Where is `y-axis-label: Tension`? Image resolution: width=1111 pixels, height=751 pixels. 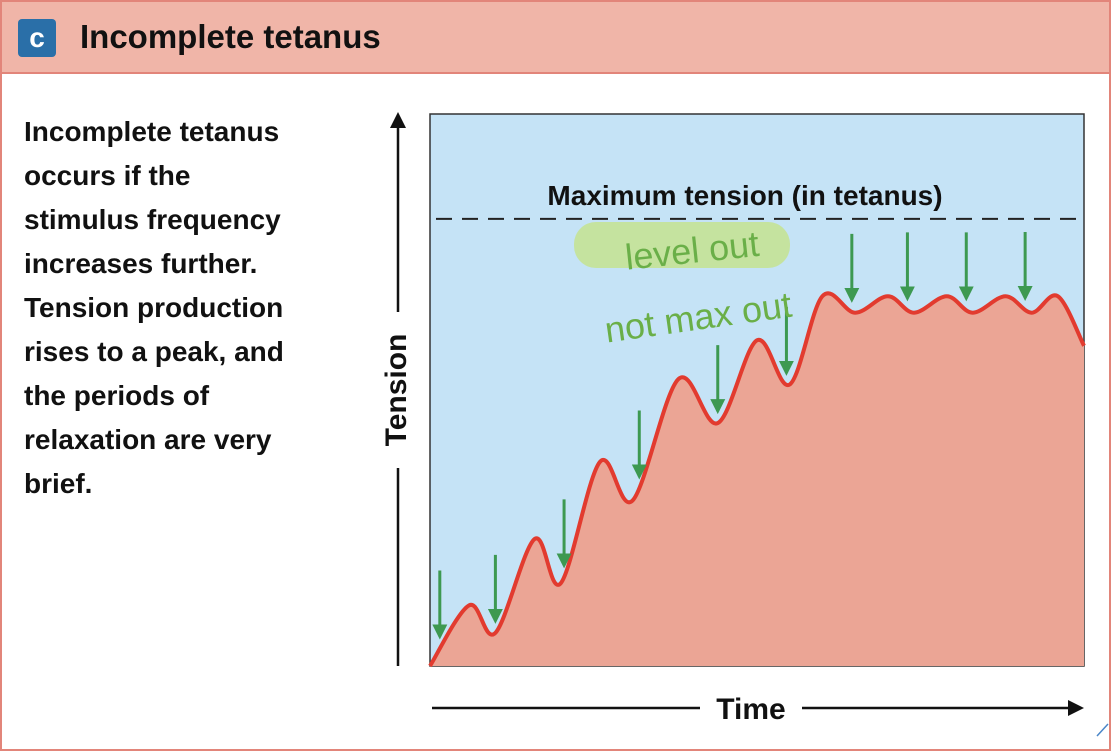
y-axis-label: Tension is located at coordinates (396, 390).